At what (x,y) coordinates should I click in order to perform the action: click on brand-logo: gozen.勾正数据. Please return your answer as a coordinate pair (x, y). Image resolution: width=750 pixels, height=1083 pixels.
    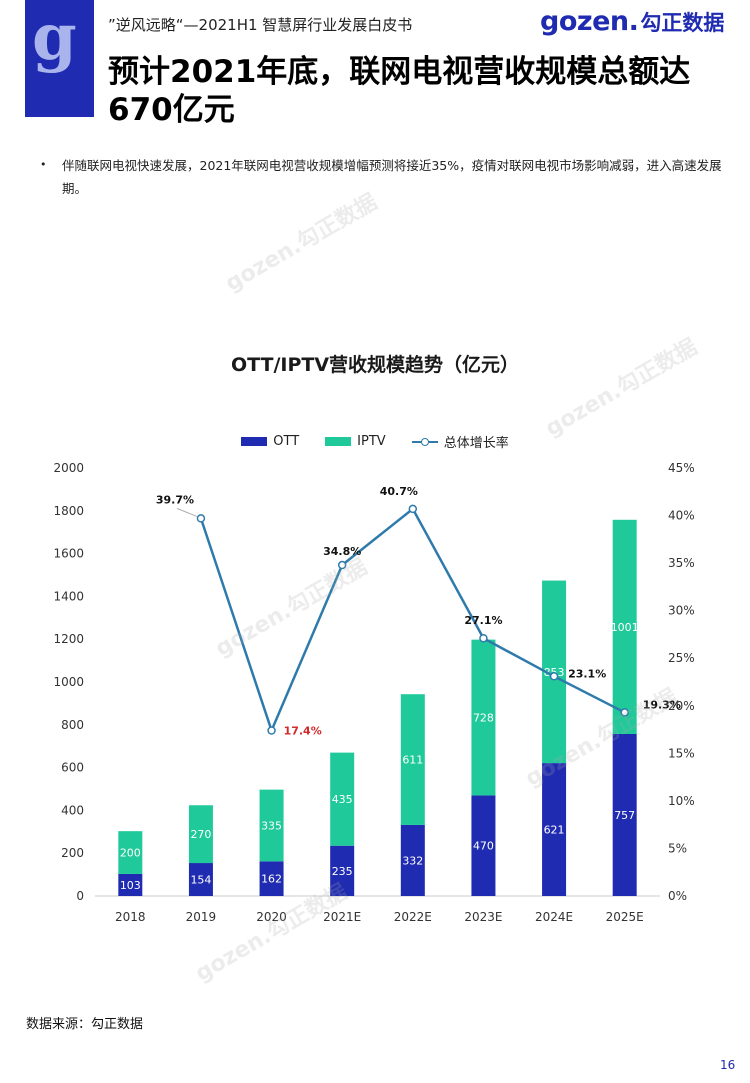
    Looking at the image, I should click on (632, 21).